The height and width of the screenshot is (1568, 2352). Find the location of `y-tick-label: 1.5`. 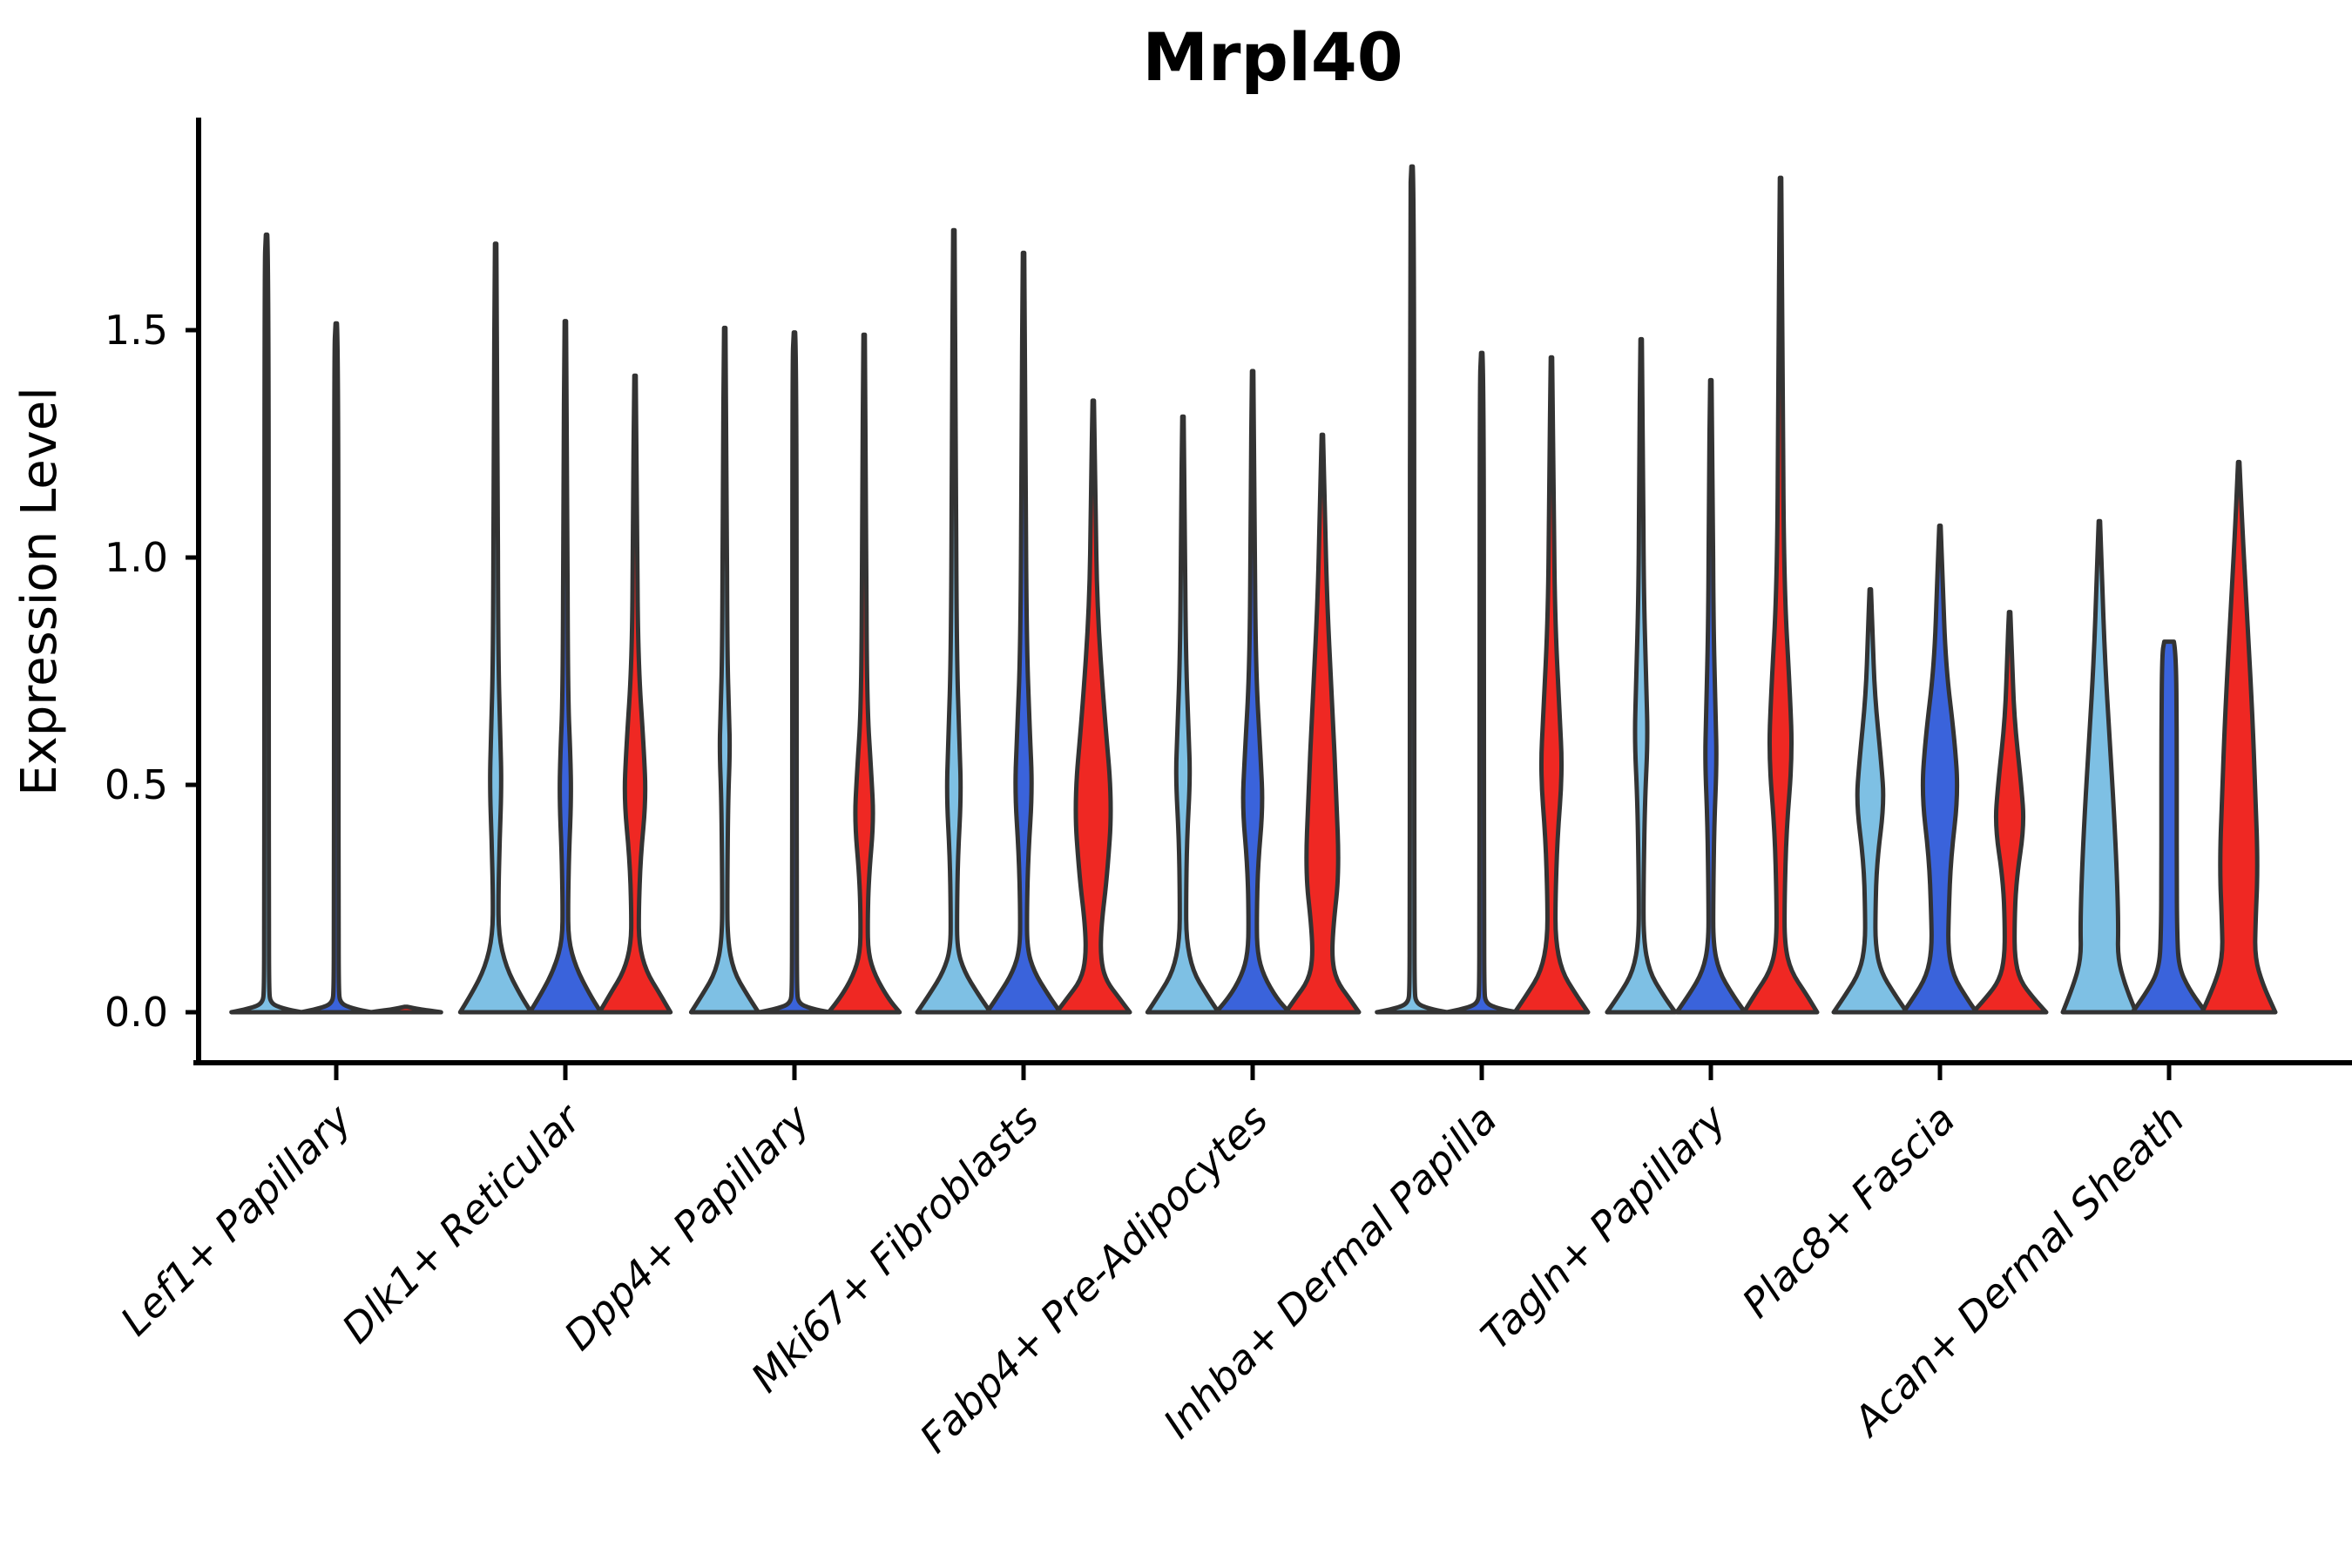

y-tick-label: 1.5 is located at coordinates (136, 330).